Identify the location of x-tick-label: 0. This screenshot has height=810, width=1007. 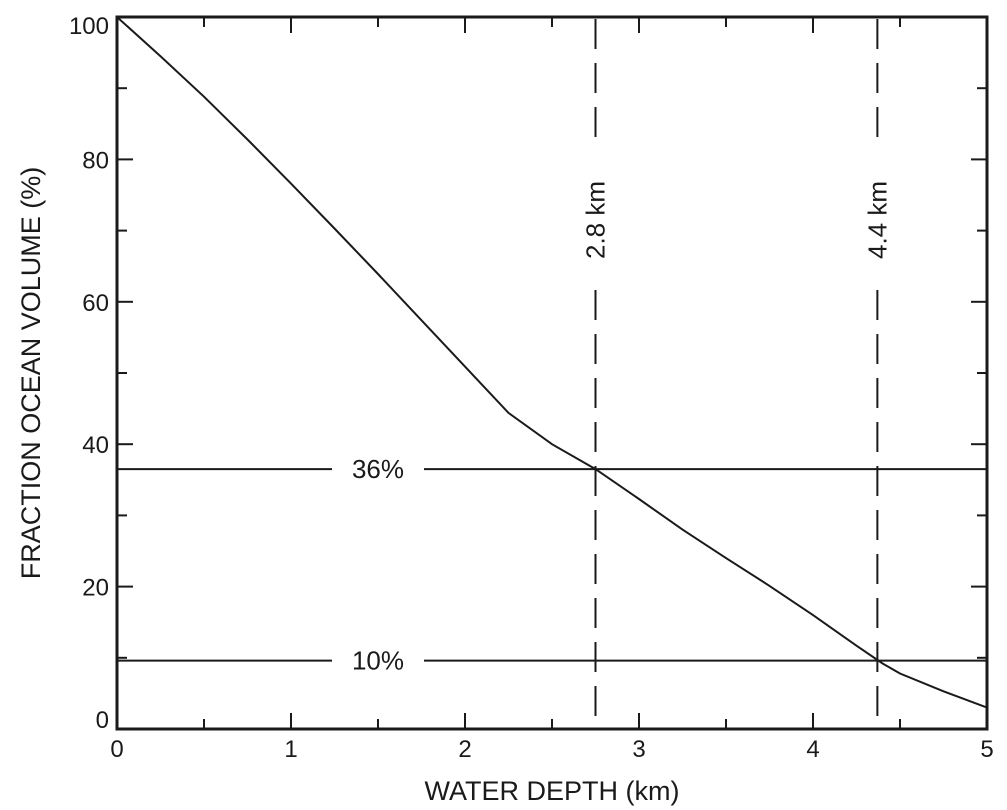
(116, 749).